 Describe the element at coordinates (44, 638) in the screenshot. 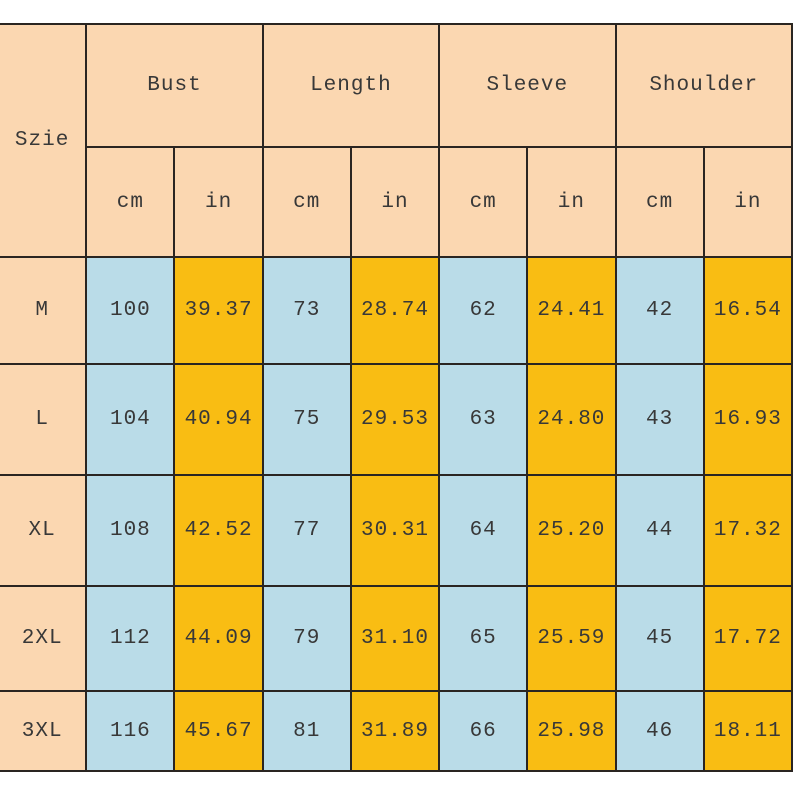

I see `size-label: 2XL` at that location.